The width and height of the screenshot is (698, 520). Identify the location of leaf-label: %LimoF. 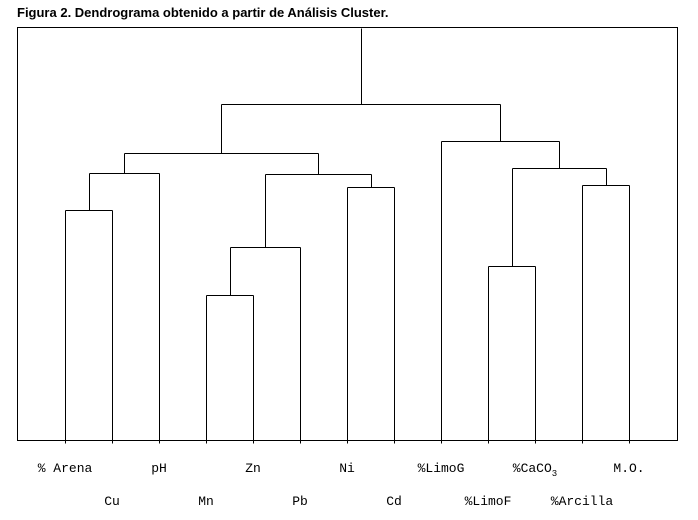
(488, 501).